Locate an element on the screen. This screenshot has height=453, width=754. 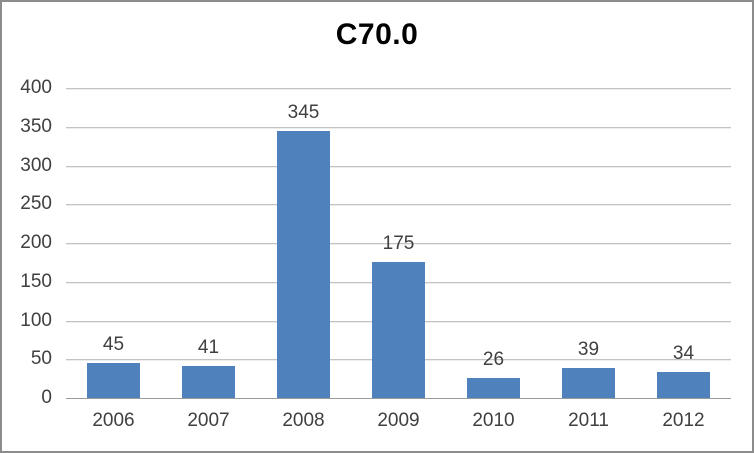
value-label: 26 is located at coordinates (493, 359).